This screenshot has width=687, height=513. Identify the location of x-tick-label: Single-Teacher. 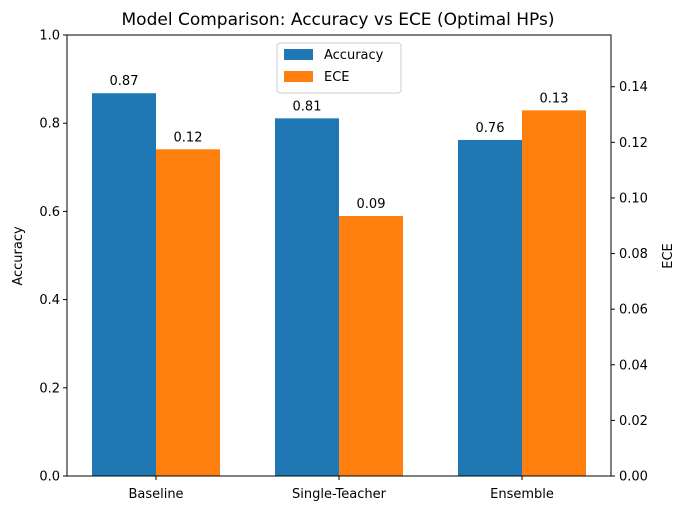
(339, 494).